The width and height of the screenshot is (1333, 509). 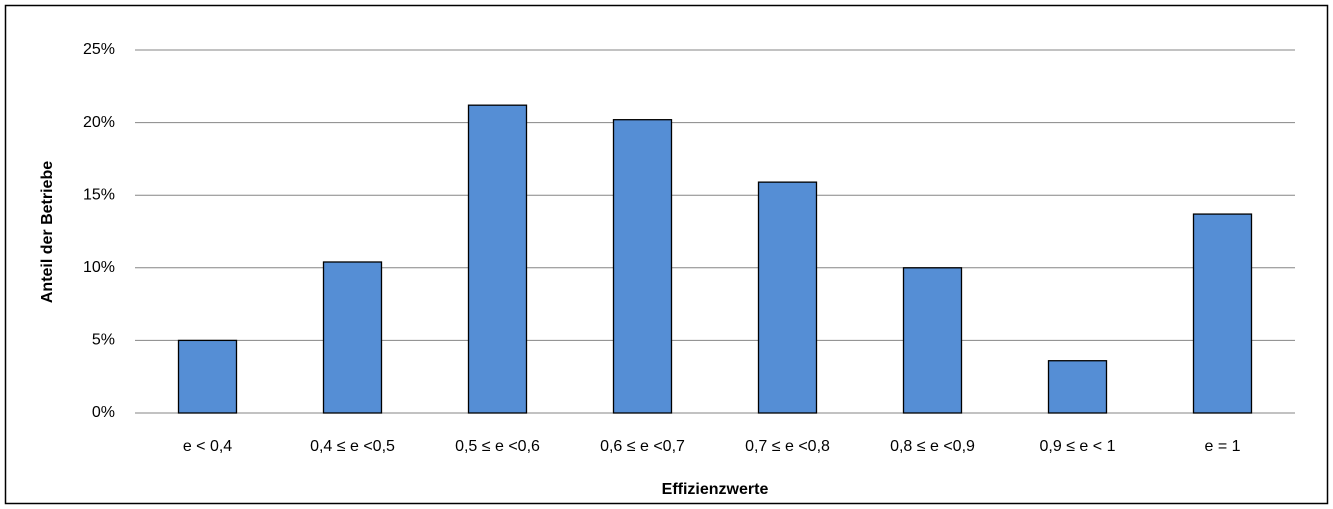 I want to click on y-tick-label: 5%, so click(x=103, y=340).